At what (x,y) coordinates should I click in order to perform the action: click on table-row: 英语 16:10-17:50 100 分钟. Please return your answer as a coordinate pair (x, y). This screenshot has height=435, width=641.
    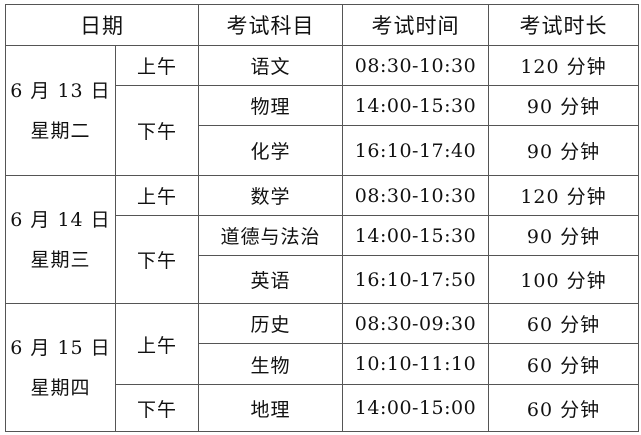
    Looking at the image, I should click on (322, 279).